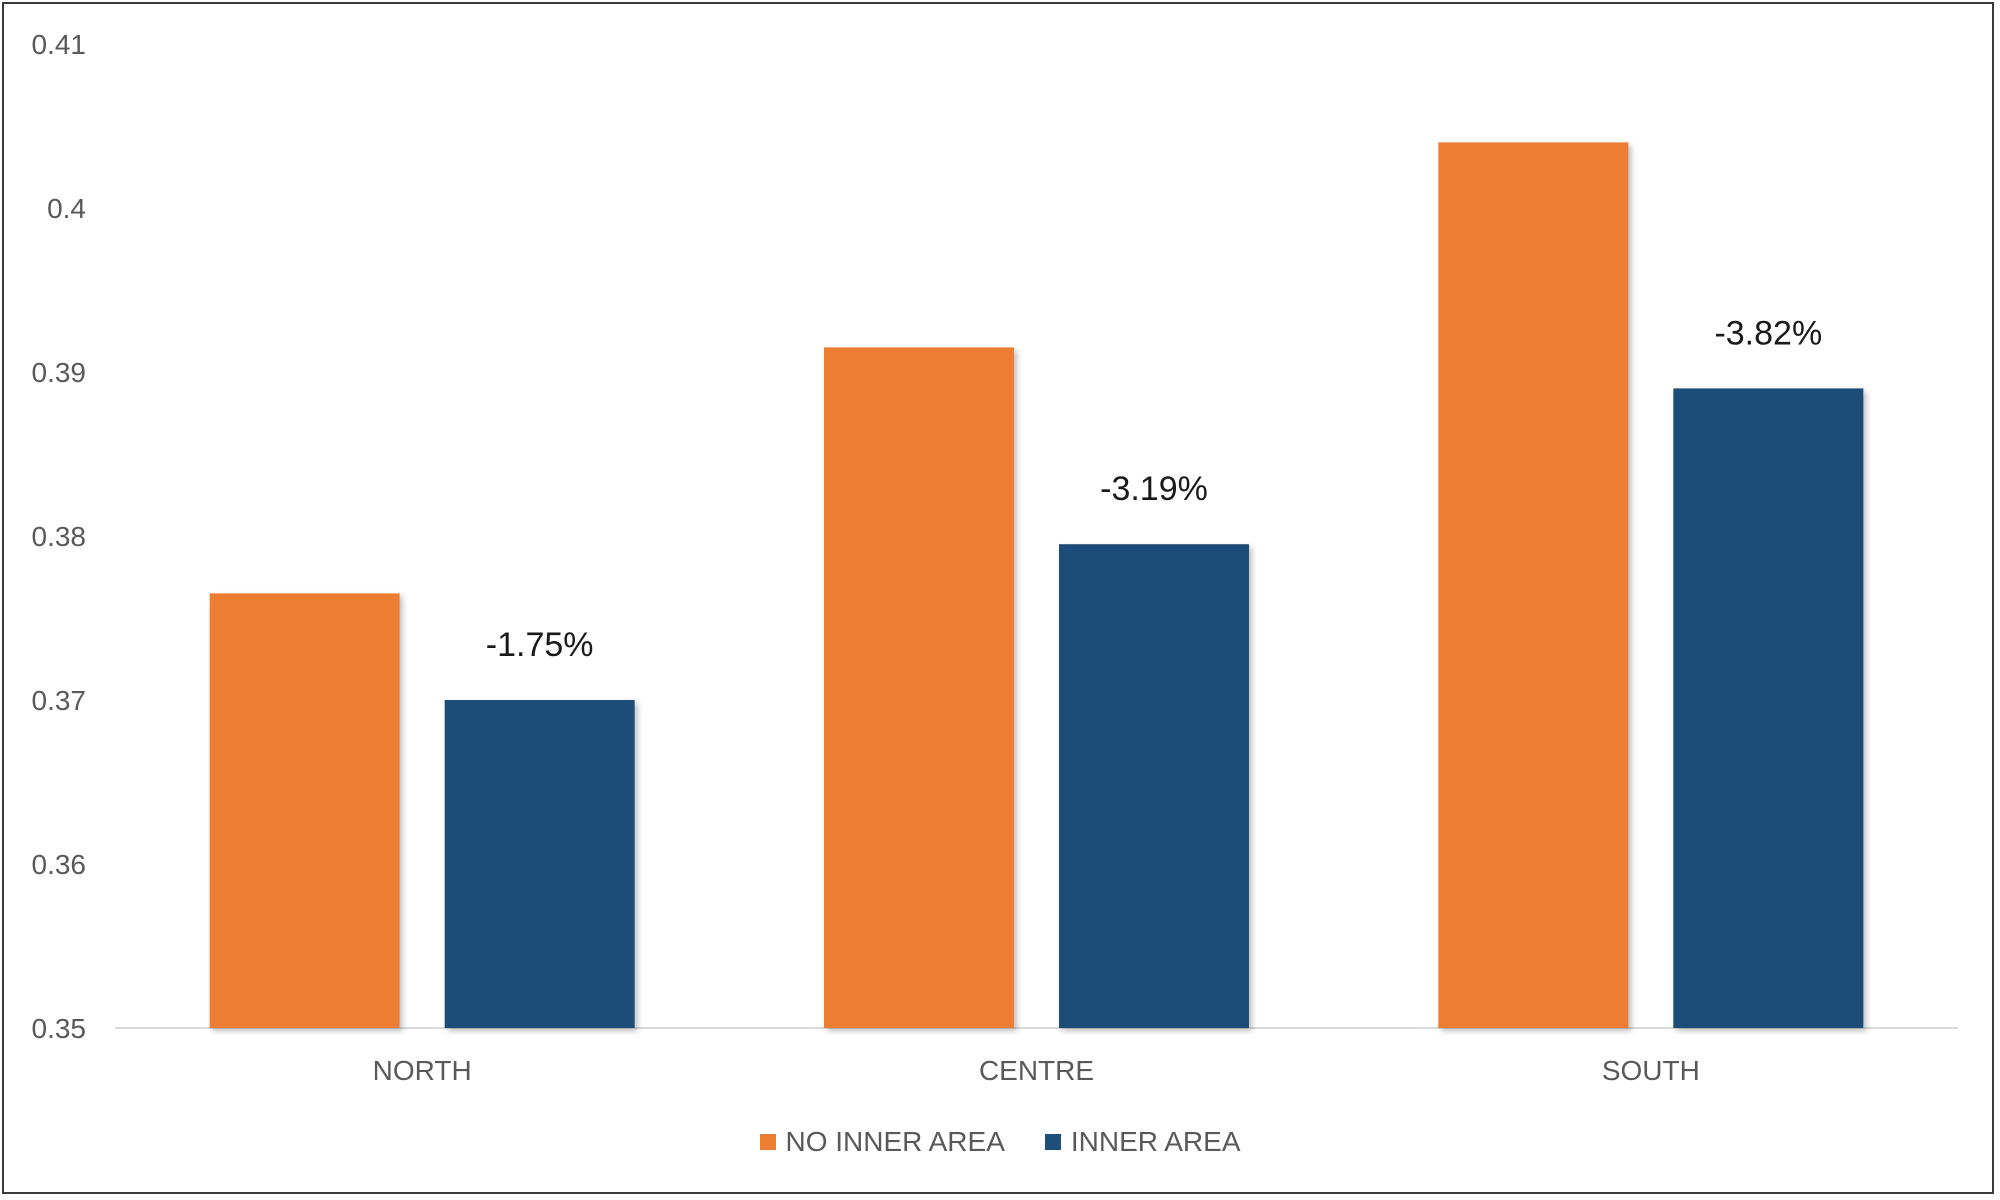 This screenshot has height=1200, width=2000. Describe the element at coordinates (540, 645) in the screenshot. I see `data-label-north: -1.75%` at that location.